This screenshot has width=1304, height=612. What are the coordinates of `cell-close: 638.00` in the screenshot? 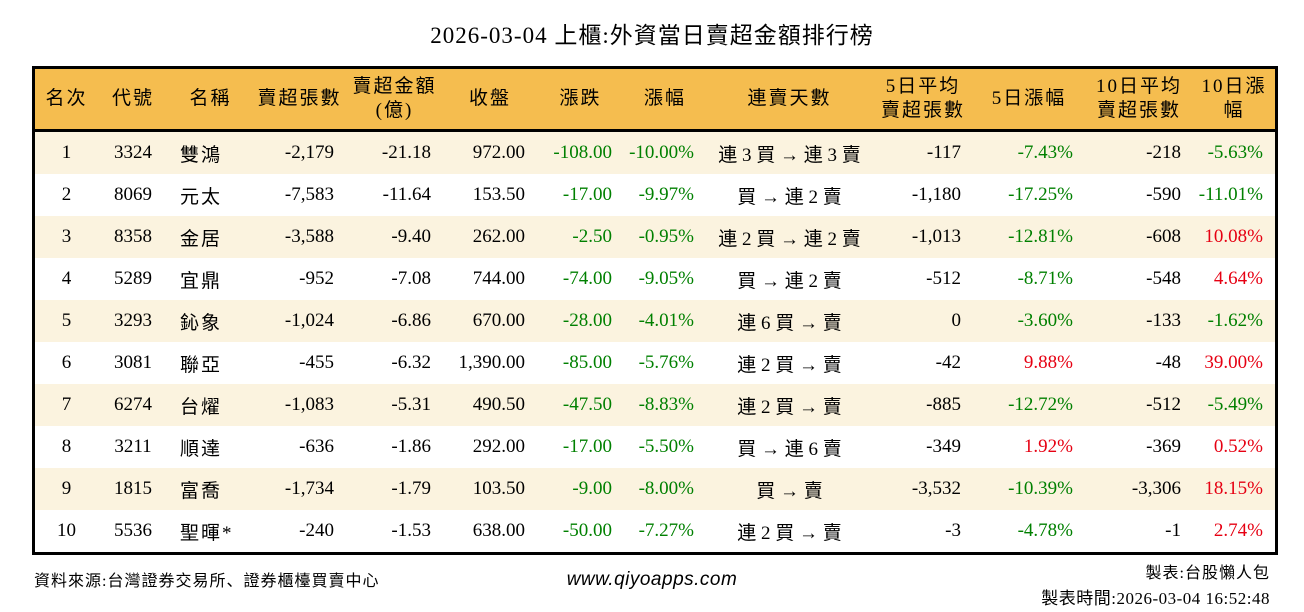 It's located at (498, 530).